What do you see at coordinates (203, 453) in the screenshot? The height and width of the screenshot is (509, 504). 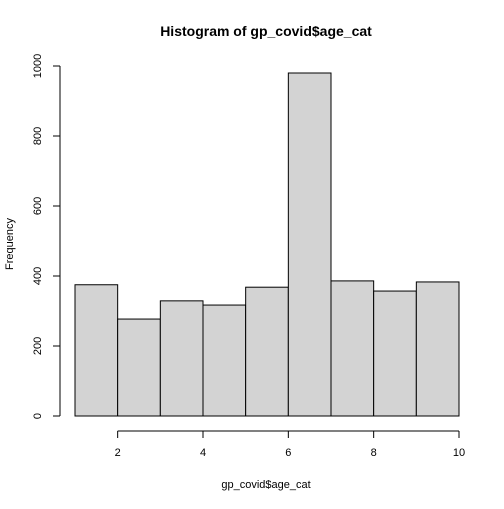 I see `x-tick-label: 4` at bounding box center [203, 453].